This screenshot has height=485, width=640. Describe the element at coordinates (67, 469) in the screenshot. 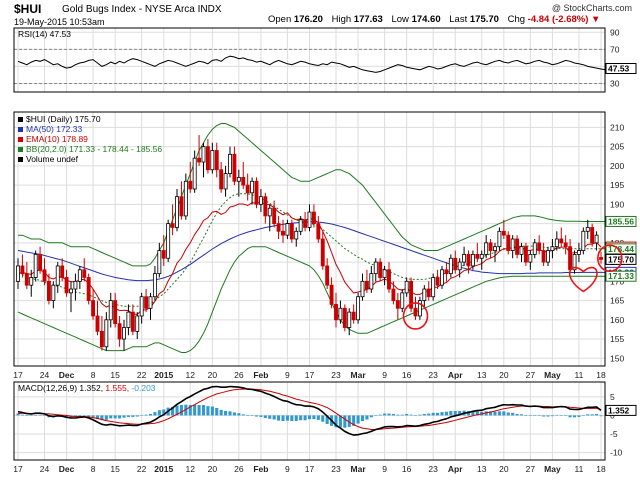

I see `macd-x-tick-label: Dec` at that location.